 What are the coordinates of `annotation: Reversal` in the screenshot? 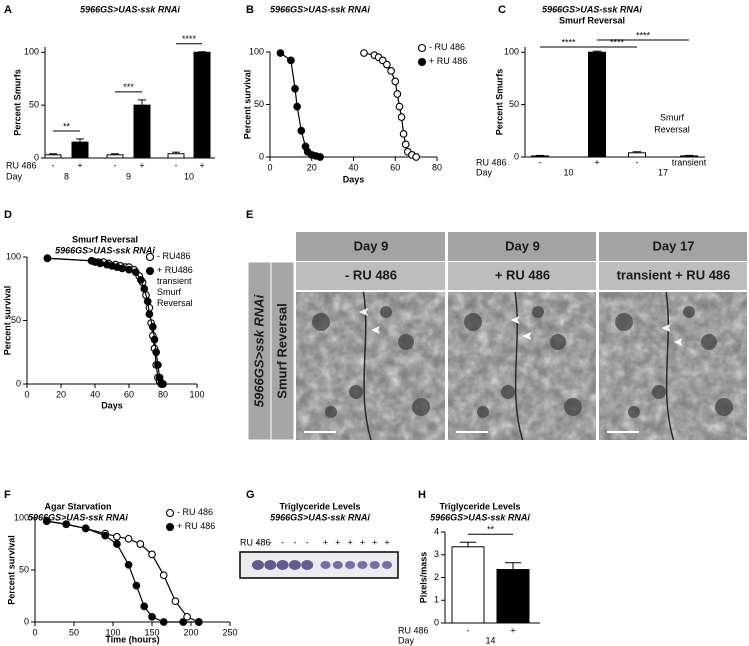 It's located at (672, 129).